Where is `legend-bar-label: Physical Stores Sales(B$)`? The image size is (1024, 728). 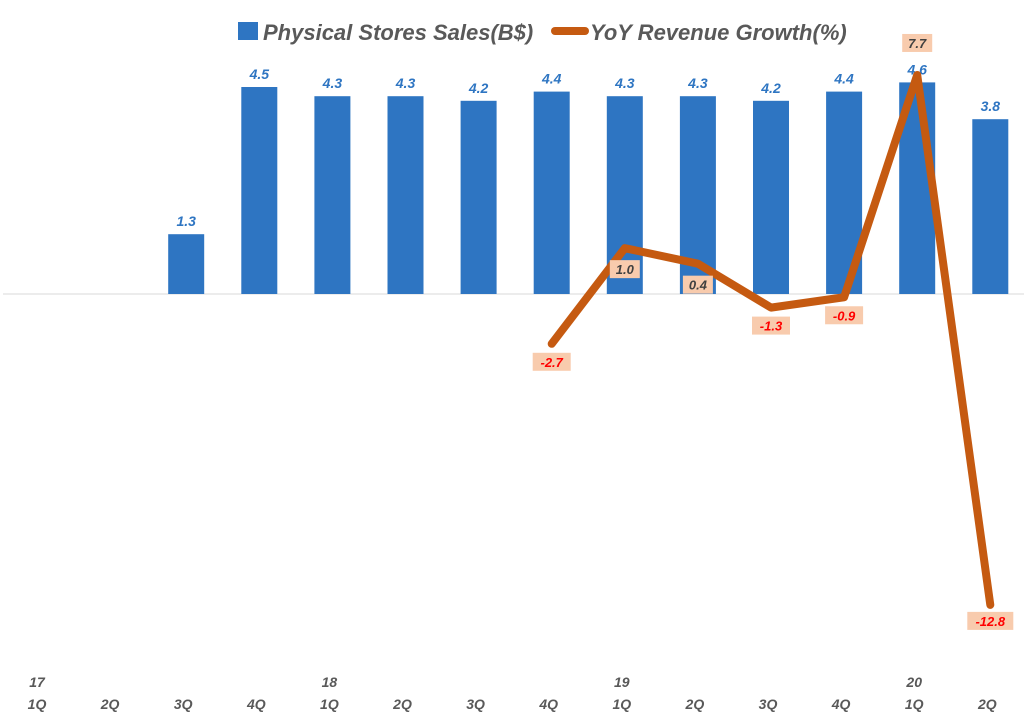 legend-bar-label: Physical Stores Sales(B$) is located at coordinates (398, 32).